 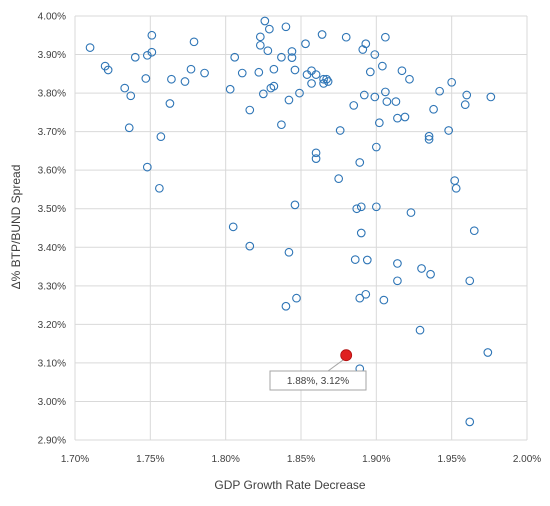 What do you see at coordinates (52, 402) in the screenshot?
I see `y-tick-label: 3.00%` at bounding box center [52, 402].